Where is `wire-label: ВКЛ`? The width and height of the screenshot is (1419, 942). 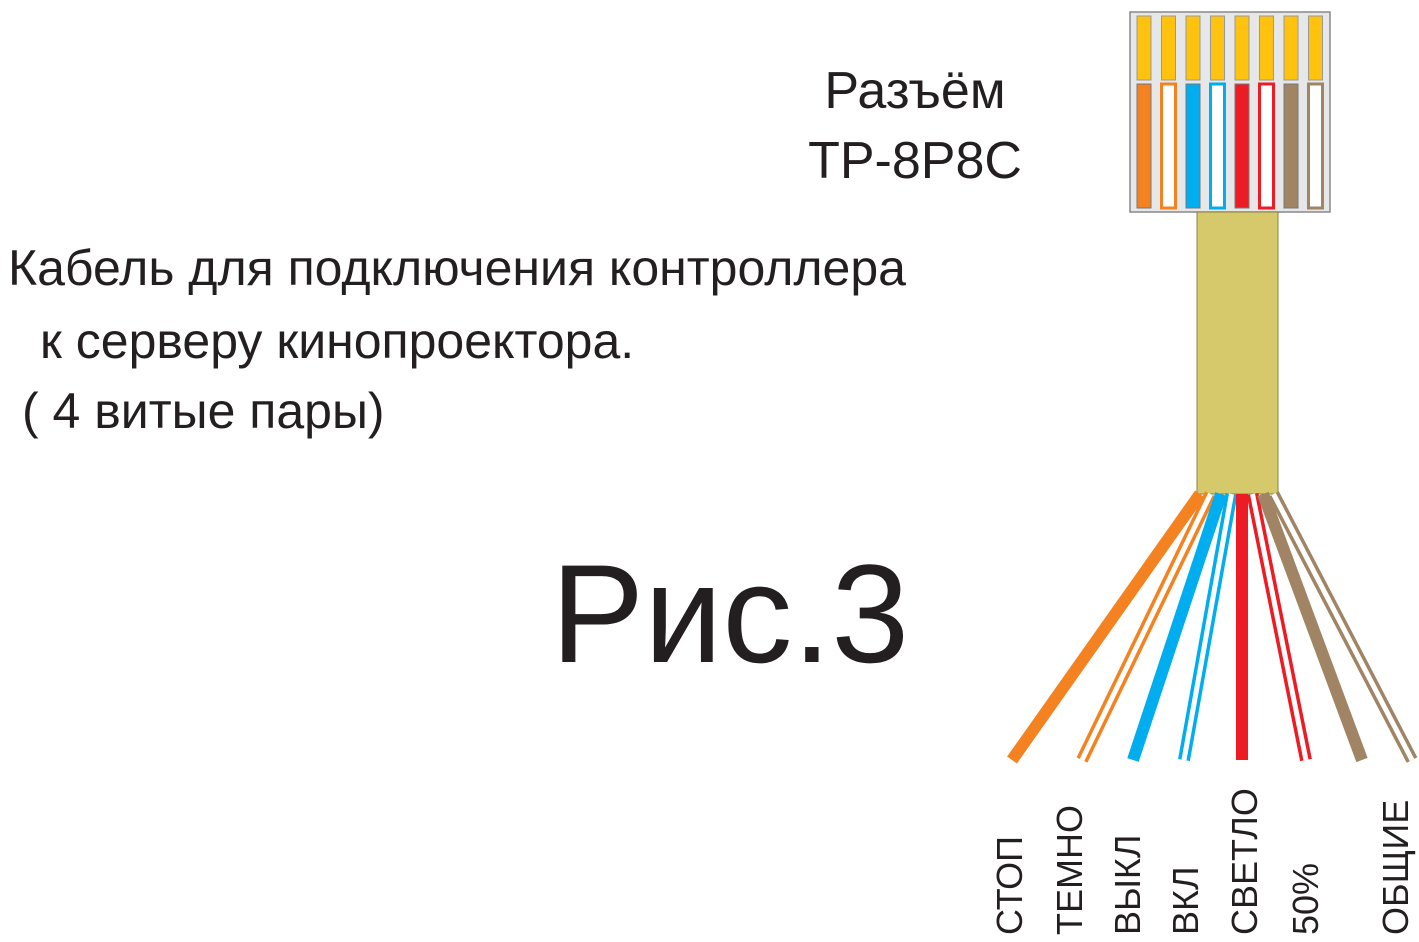 wire-label: ВКЛ is located at coordinates (1185, 900).